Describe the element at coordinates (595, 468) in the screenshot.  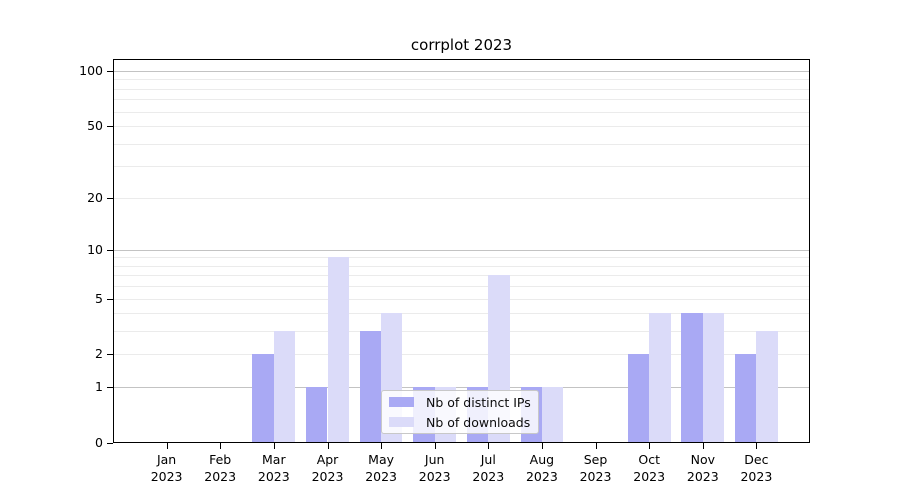
I see `x-tick-label: Sep 2023` at that location.